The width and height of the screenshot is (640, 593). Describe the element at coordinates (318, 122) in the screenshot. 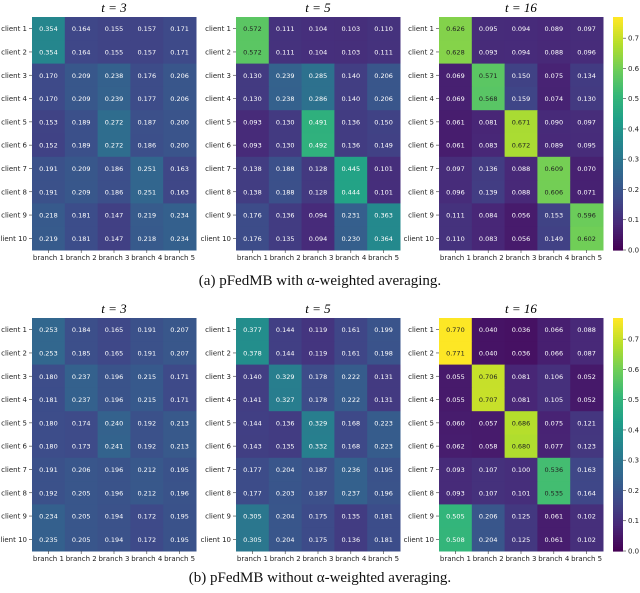

I see `cell-value: 0.491` at that location.